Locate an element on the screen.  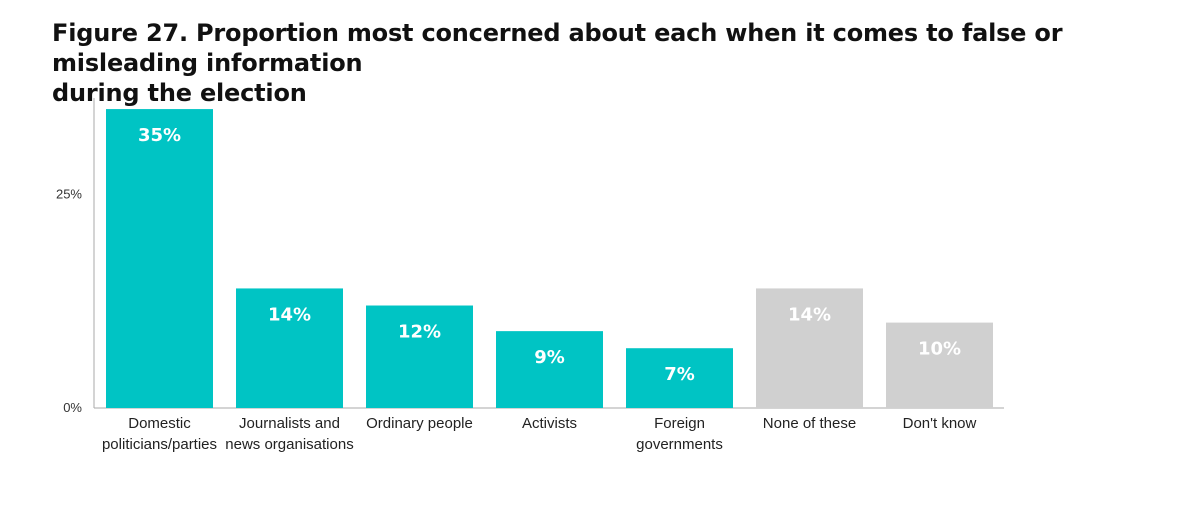
category-label: Activists is located at coordinates (549, 423).